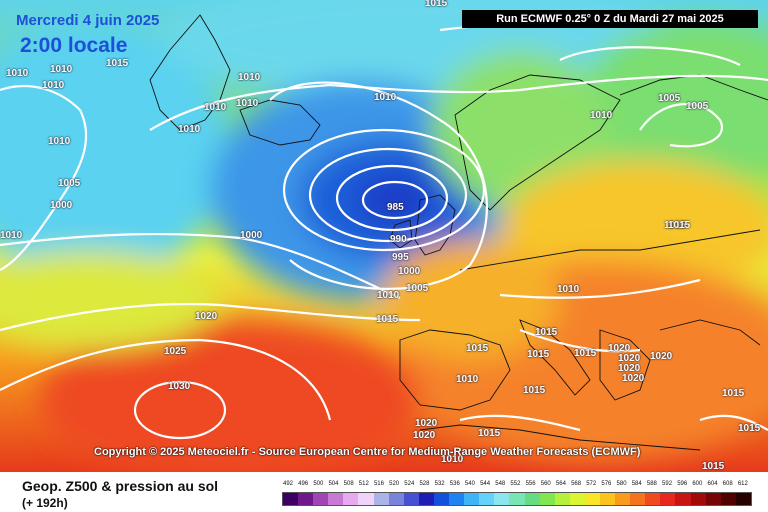  Describe the element at coordinates (545, 484) in the screenshot. I see `color-scale-label: 560` at that location.